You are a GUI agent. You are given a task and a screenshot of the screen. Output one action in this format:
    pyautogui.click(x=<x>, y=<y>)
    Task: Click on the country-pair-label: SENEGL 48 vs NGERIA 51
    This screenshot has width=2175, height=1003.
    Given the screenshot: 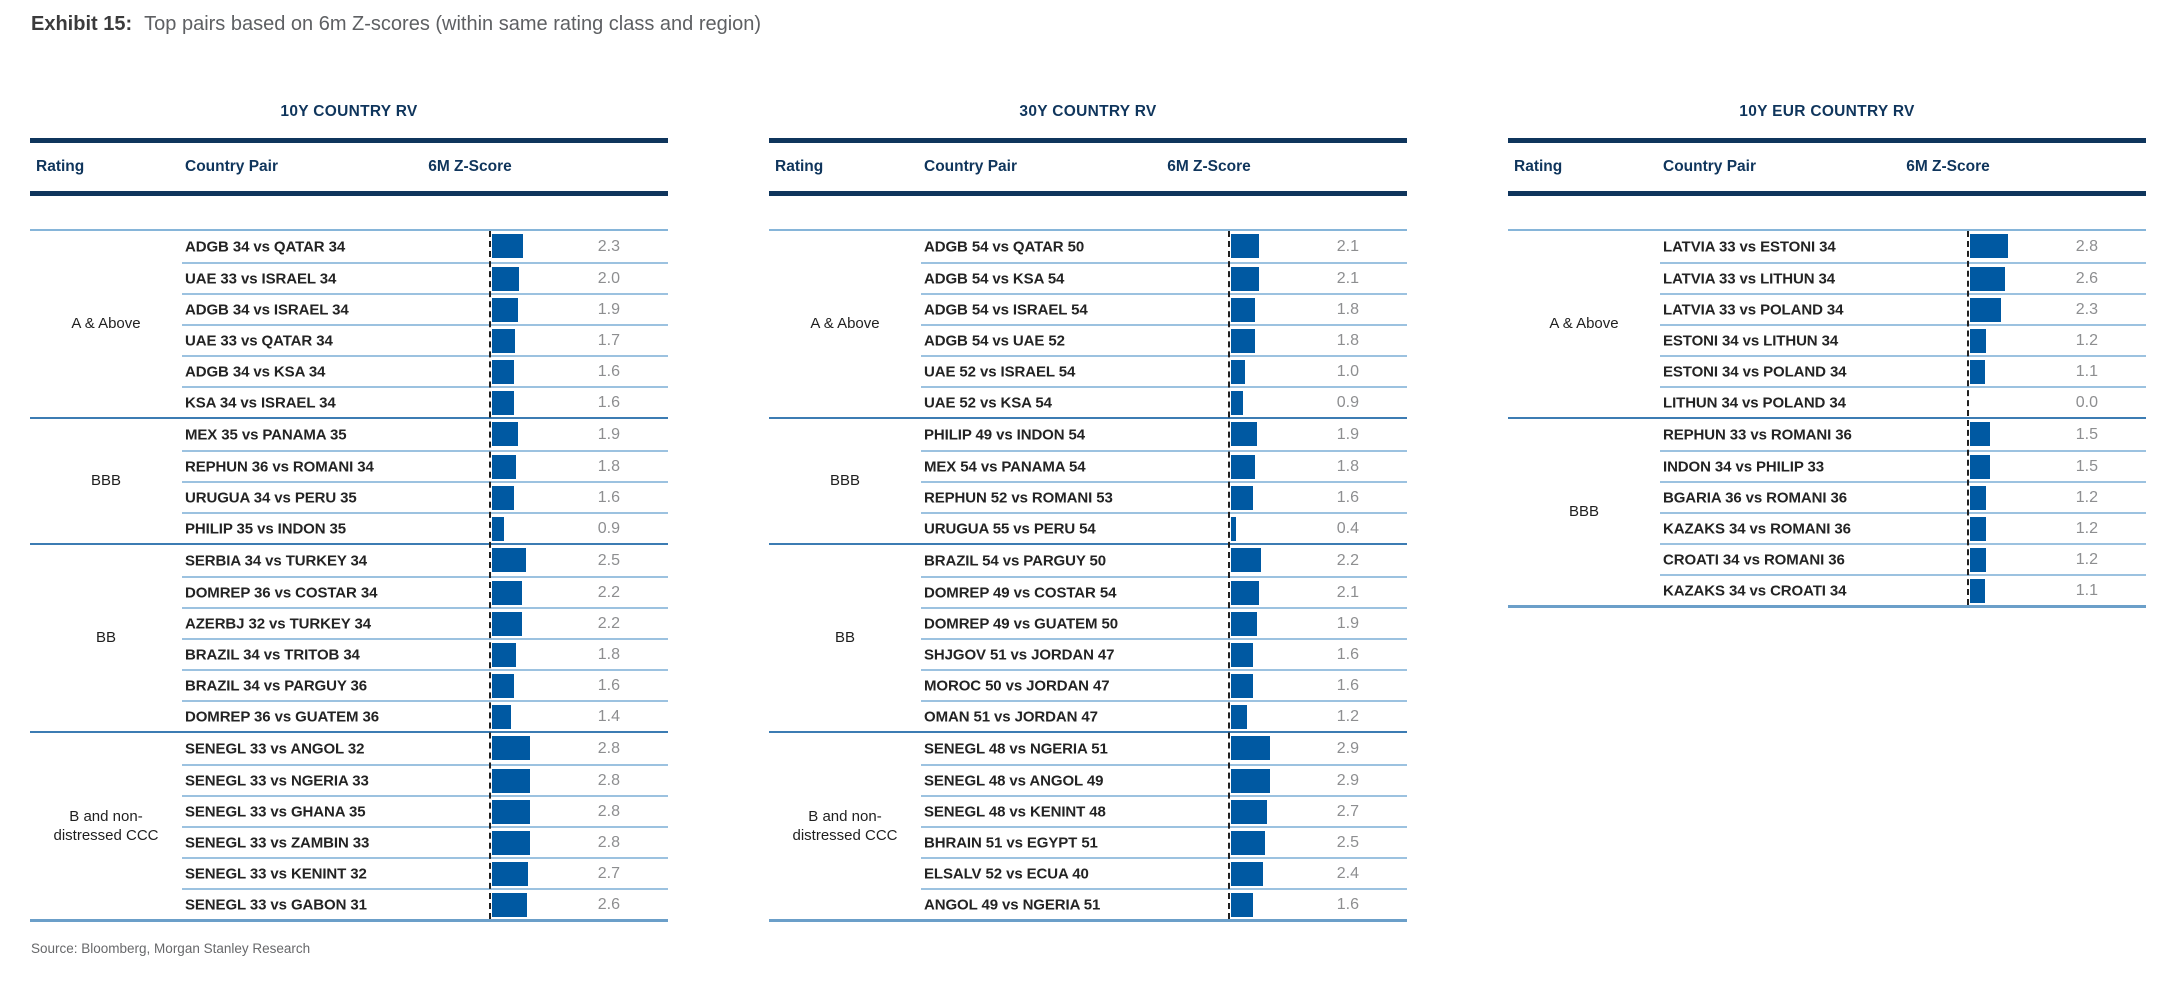 What is the action you would take?
    pyautogui.click(x=1016, y=748)
    